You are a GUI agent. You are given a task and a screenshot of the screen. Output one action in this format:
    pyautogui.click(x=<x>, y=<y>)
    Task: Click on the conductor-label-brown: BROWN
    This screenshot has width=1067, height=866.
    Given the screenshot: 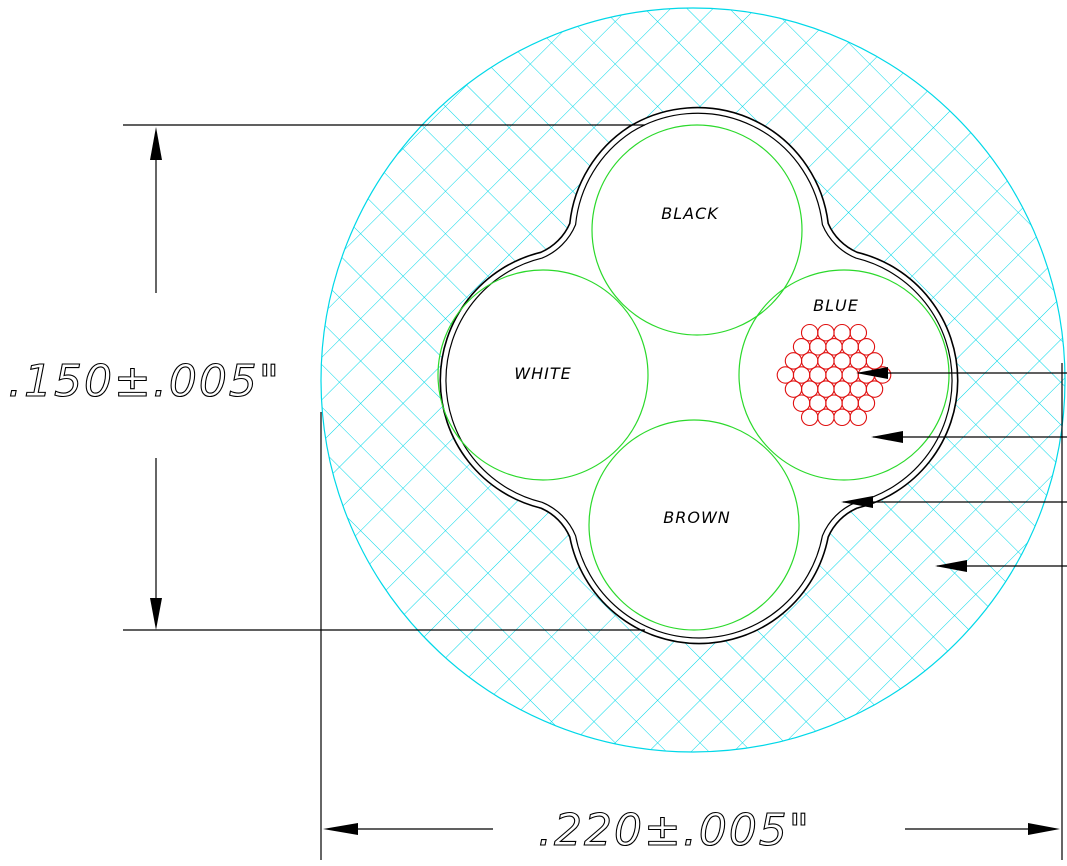 What is the action you would take?
    pyautogui.click(x=696, y=517)
    